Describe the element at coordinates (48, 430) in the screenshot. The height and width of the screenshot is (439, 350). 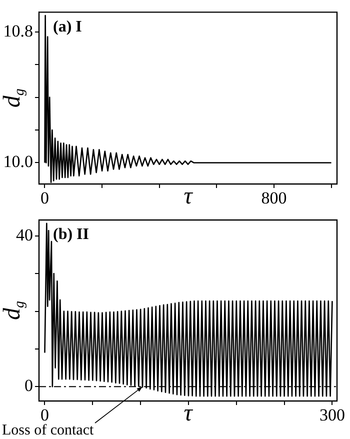
I see `annotation: Loss of contact` at that location.